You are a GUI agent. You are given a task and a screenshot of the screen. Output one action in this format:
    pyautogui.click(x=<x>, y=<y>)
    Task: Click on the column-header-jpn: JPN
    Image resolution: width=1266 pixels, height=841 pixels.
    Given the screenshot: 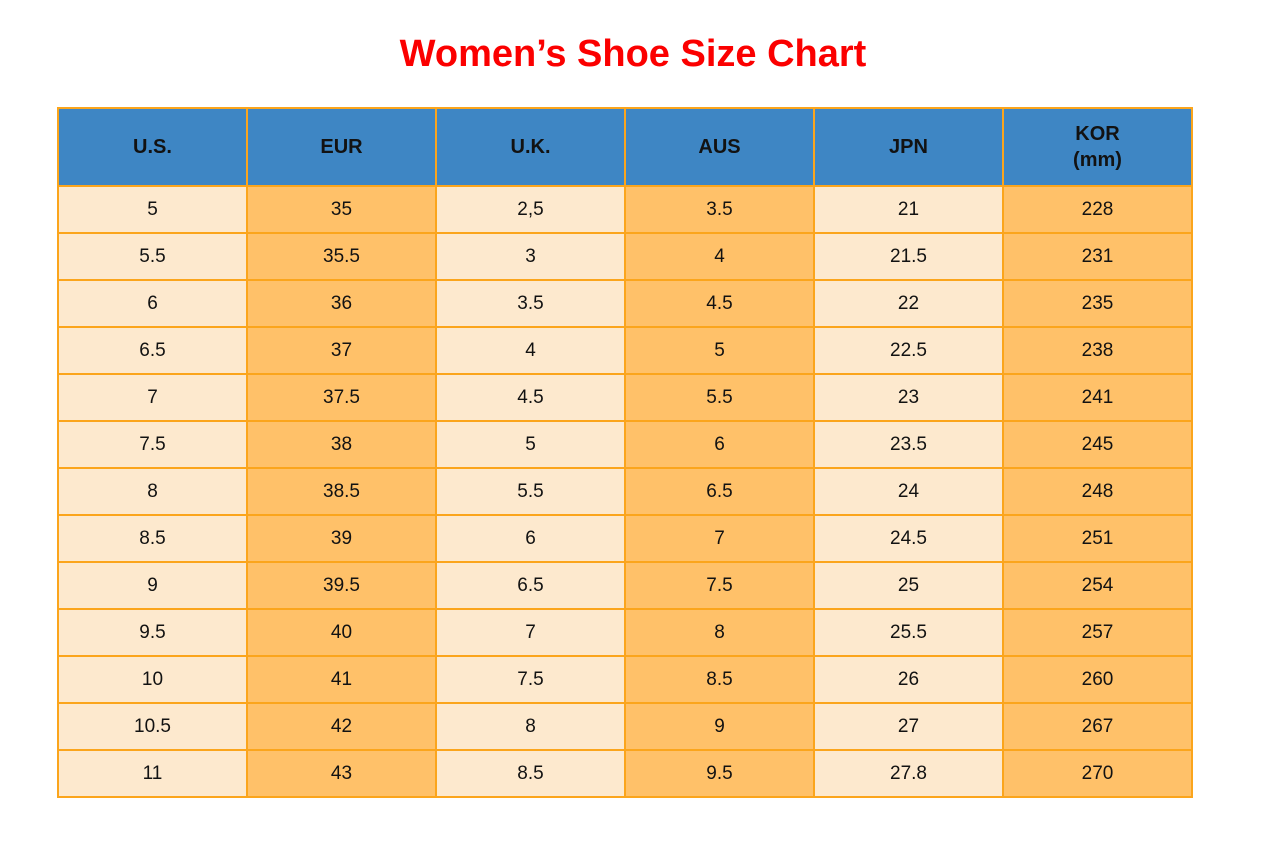 What is the action you would take?
    pyautogui.click(x=908, y=147)
    